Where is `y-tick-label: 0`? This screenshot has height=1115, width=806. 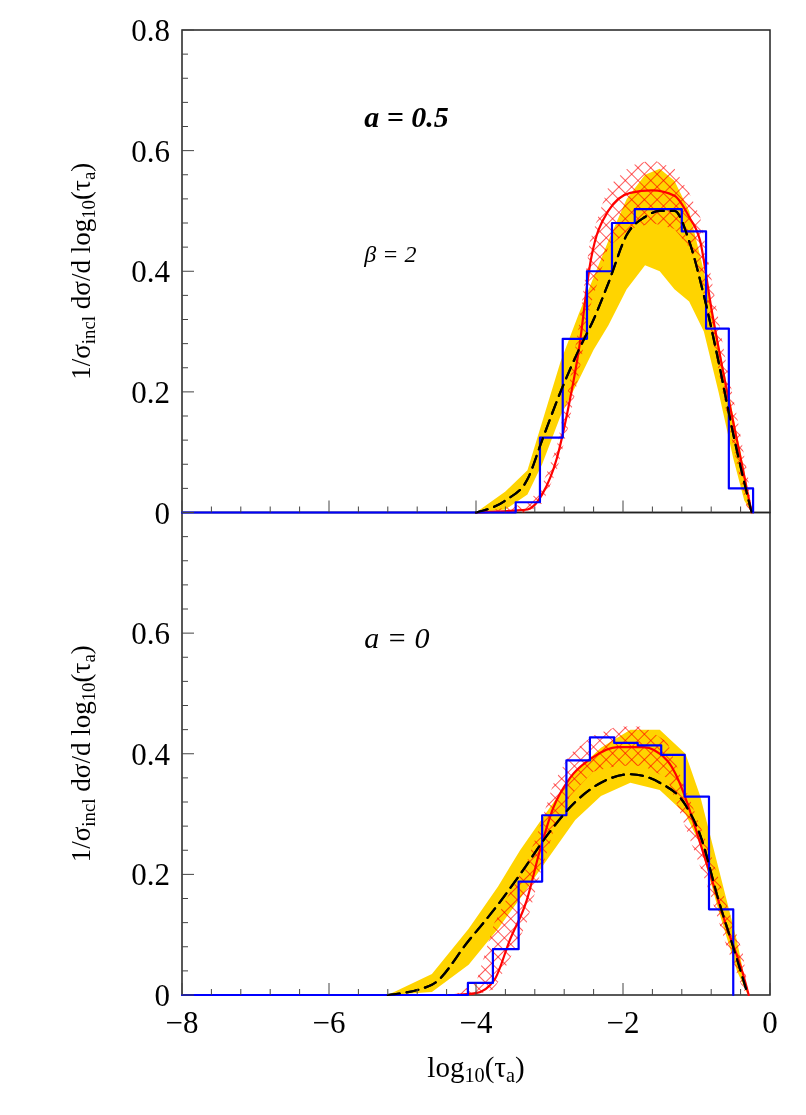 y-tick-label: 0 is located at coordinates (162, 513).